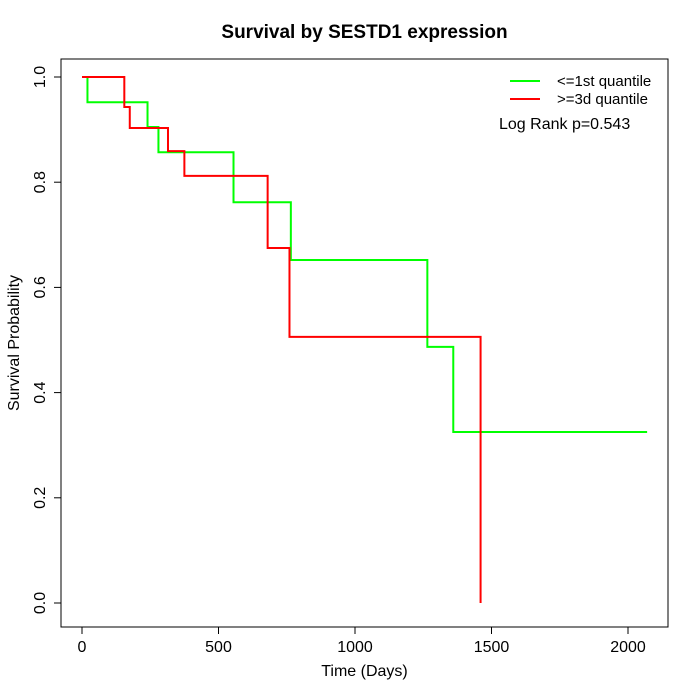 This screenshot has width=700, height=700. I want to click on x-tick-label: 500, so click(218, 647).